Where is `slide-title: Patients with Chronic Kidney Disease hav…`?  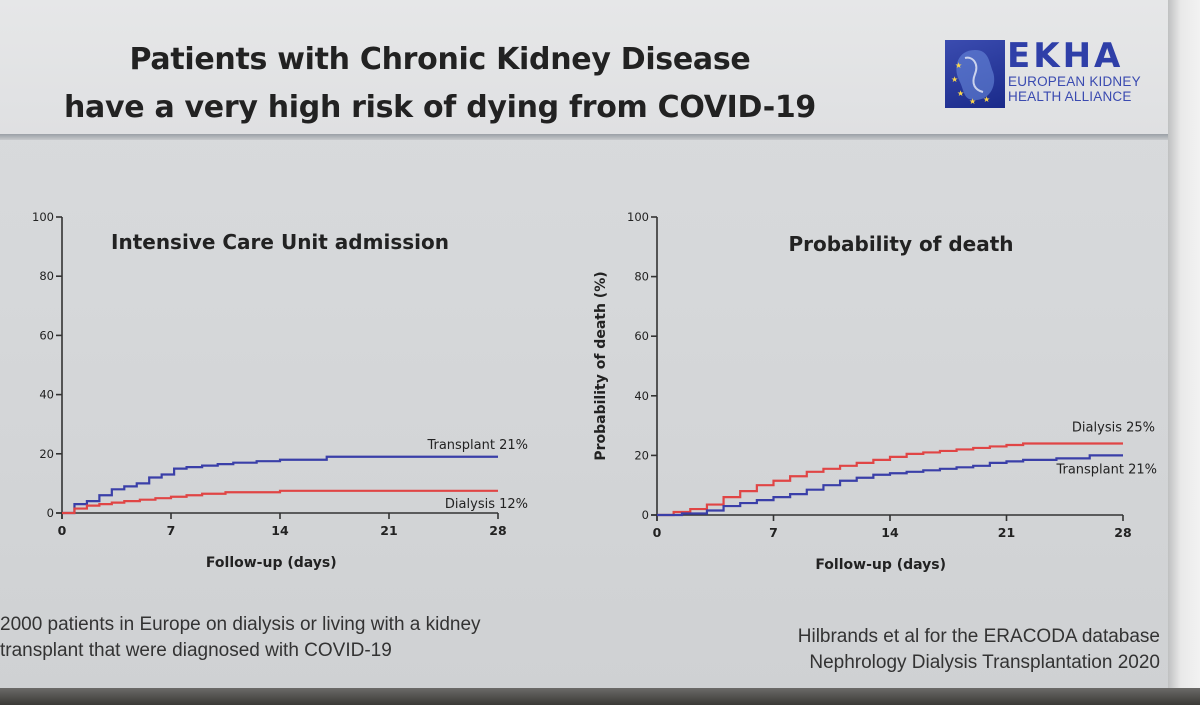 slide-title: Patients with Chronic Kidney Disease hav… is located at coordinates (440, 84).